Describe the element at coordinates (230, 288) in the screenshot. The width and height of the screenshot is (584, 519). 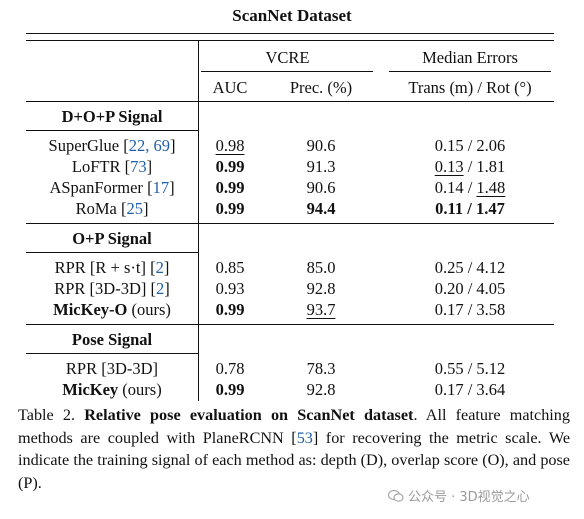
I see `auc-value: 0.93` at that location.